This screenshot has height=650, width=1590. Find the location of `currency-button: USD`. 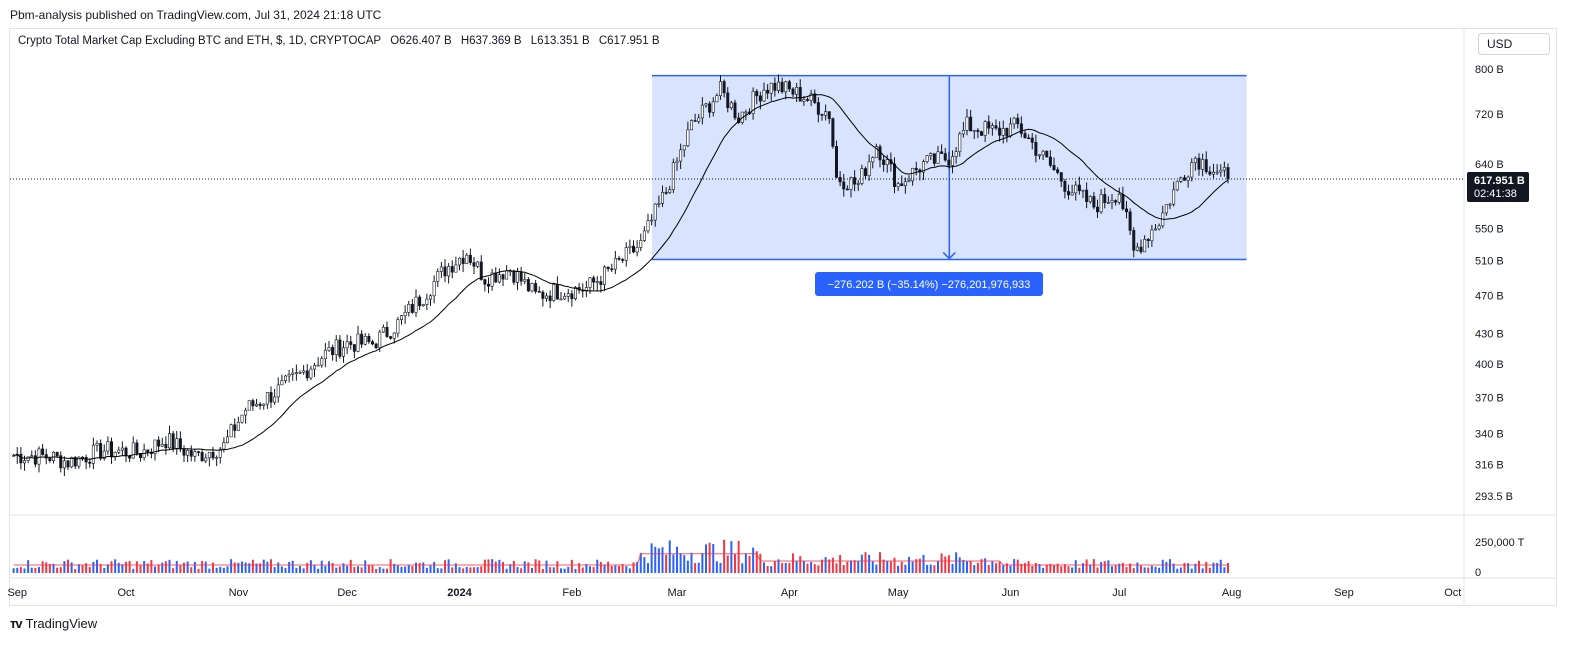

currency-button: USD is located at coordinates (1514, 44).